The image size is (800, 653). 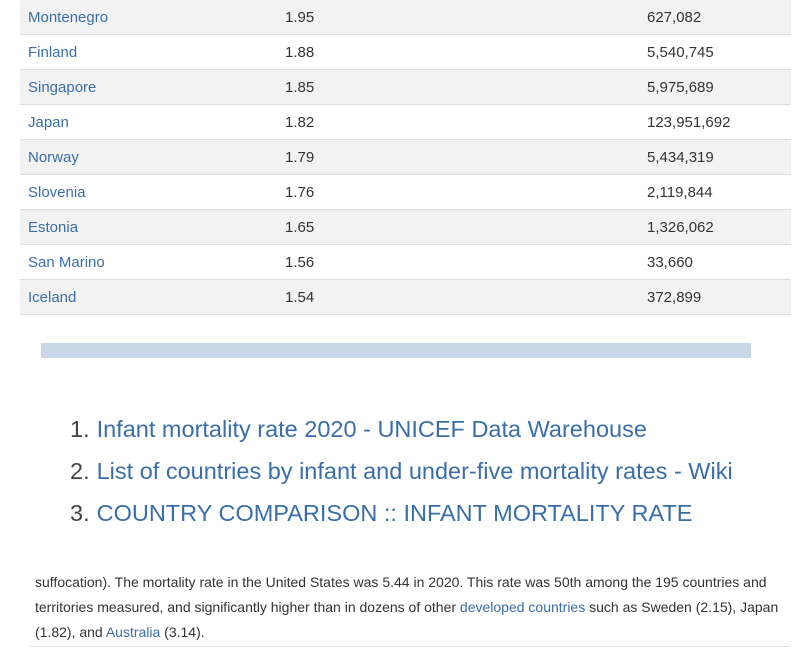 I want to click on country-link-japan: Japan, so click(x=48, y=122).